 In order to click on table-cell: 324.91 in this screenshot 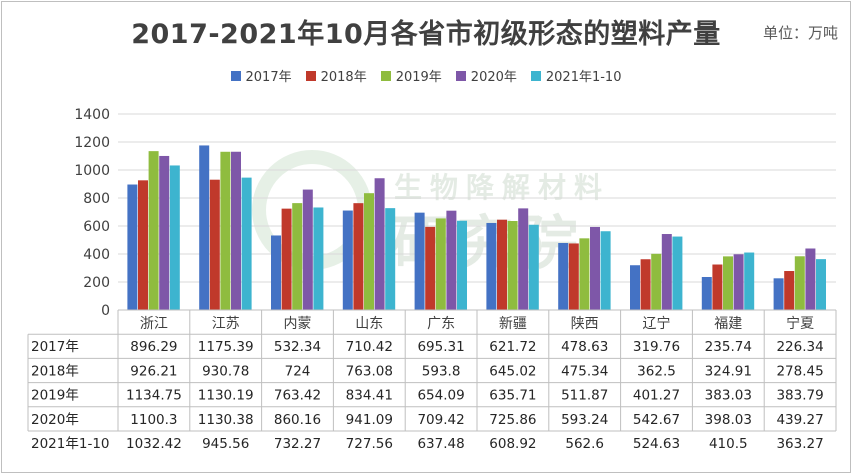, I will do `click(728, 371)`.